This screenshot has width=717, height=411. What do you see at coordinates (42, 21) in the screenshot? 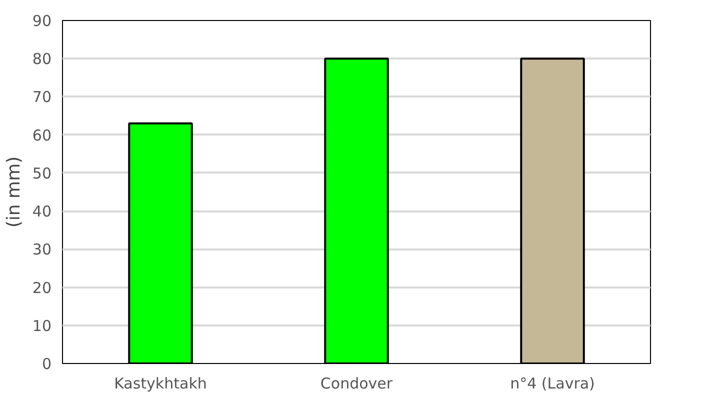
I see `y-tick-label: 90` at bounding box center [42, 21].